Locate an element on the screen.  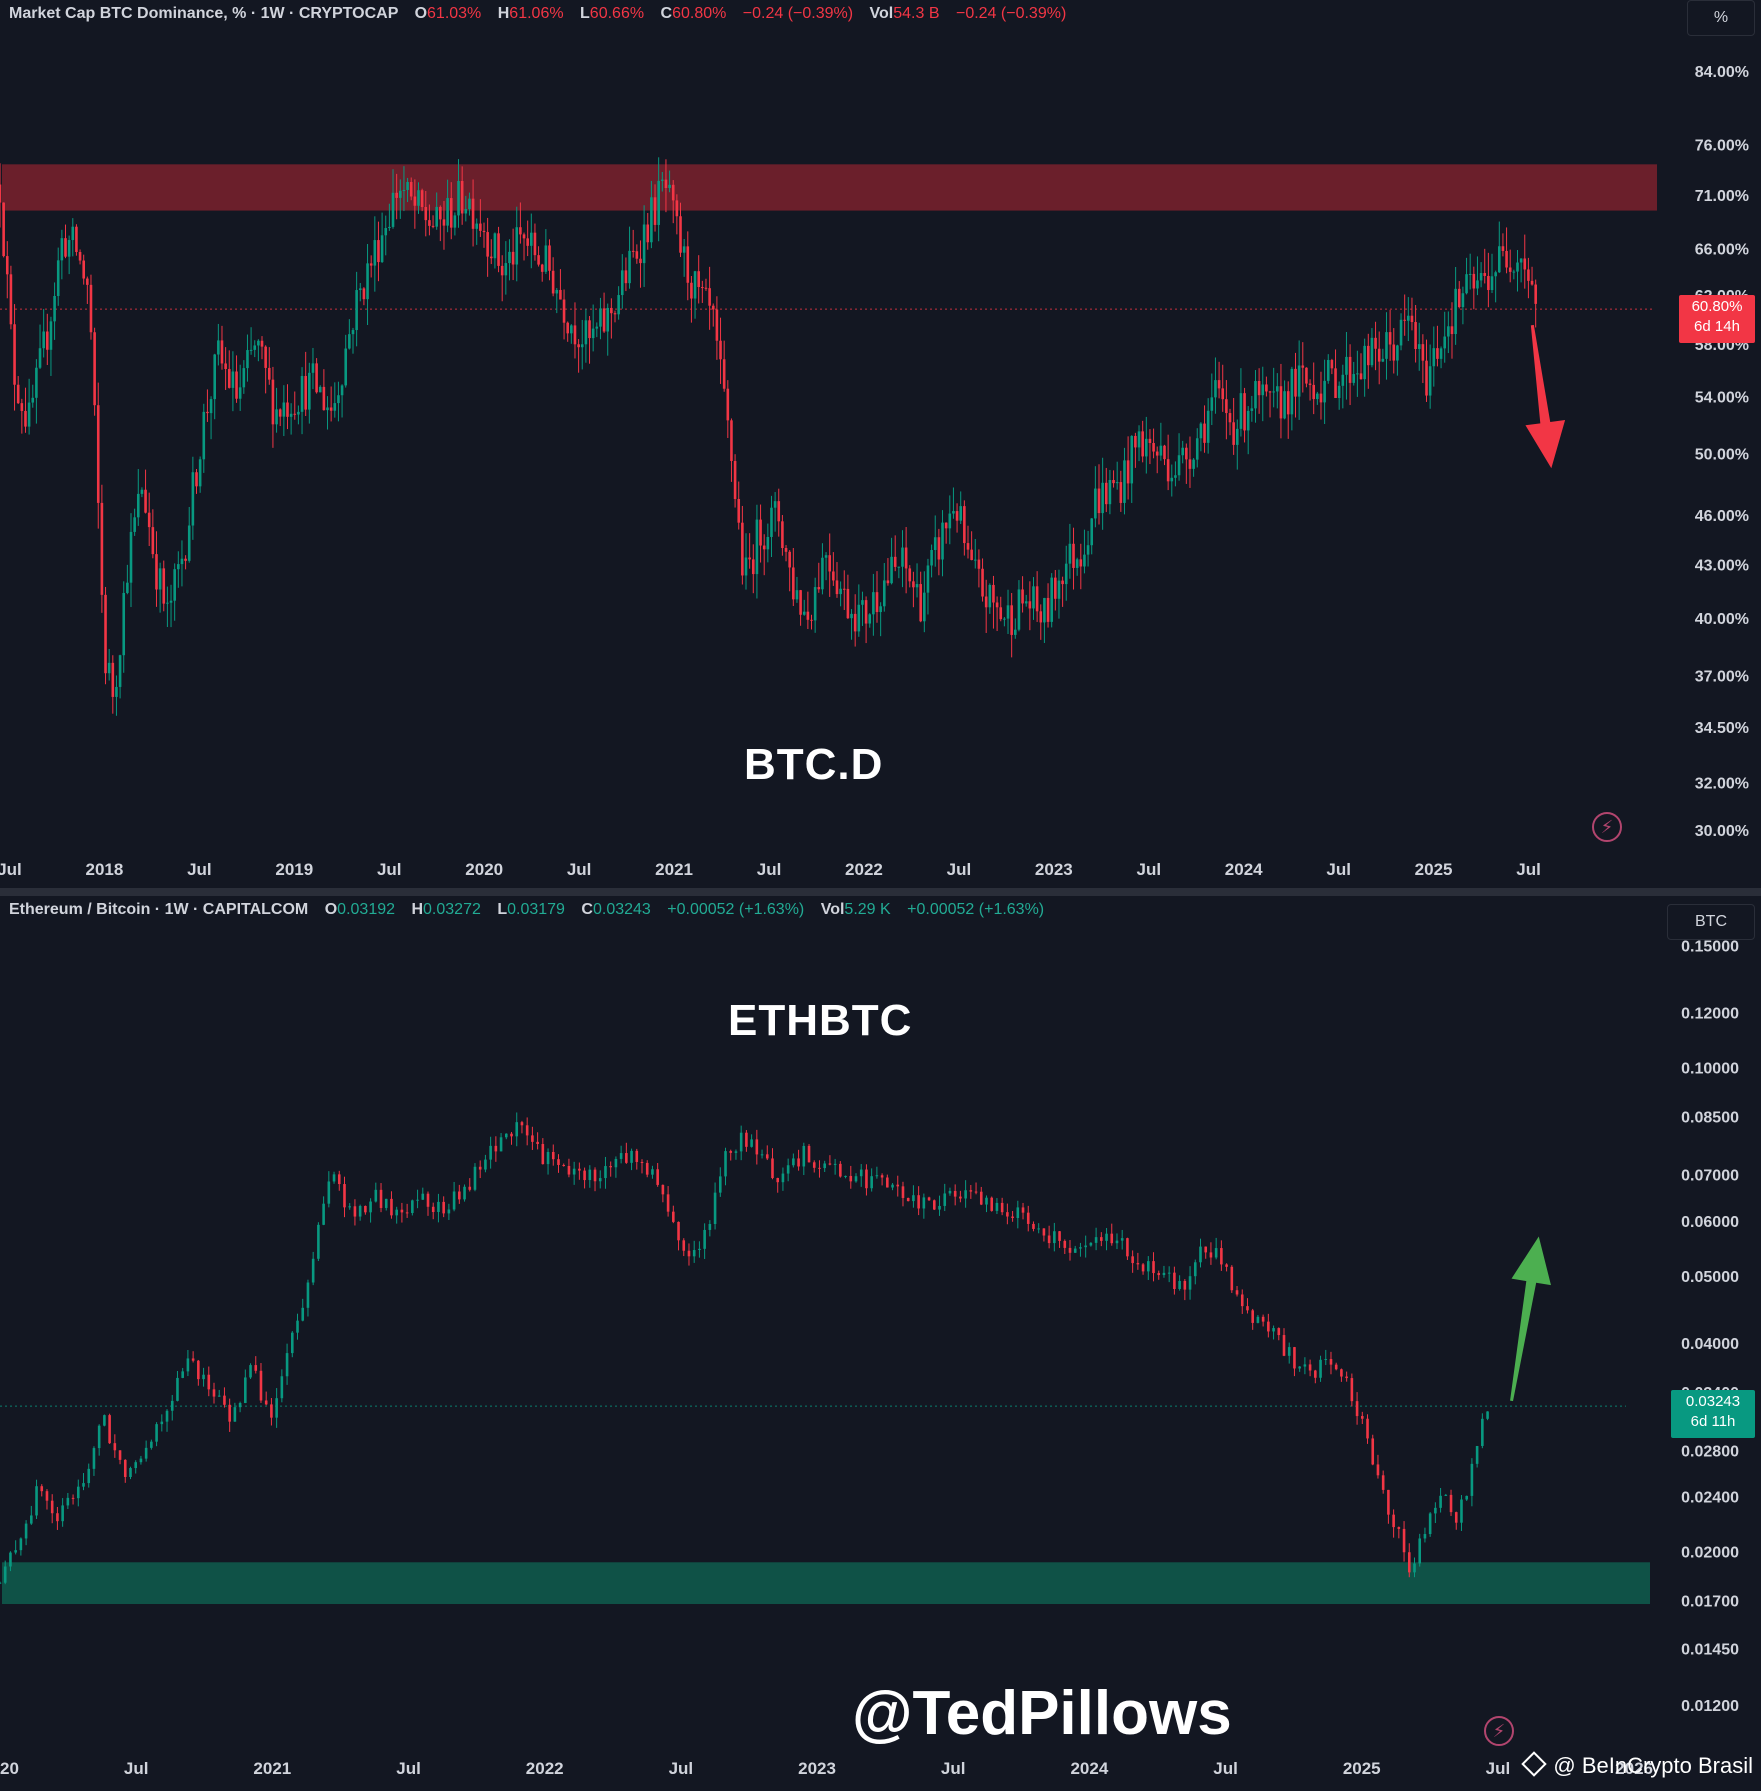
panel-divider is located at coordinates (880, 892).